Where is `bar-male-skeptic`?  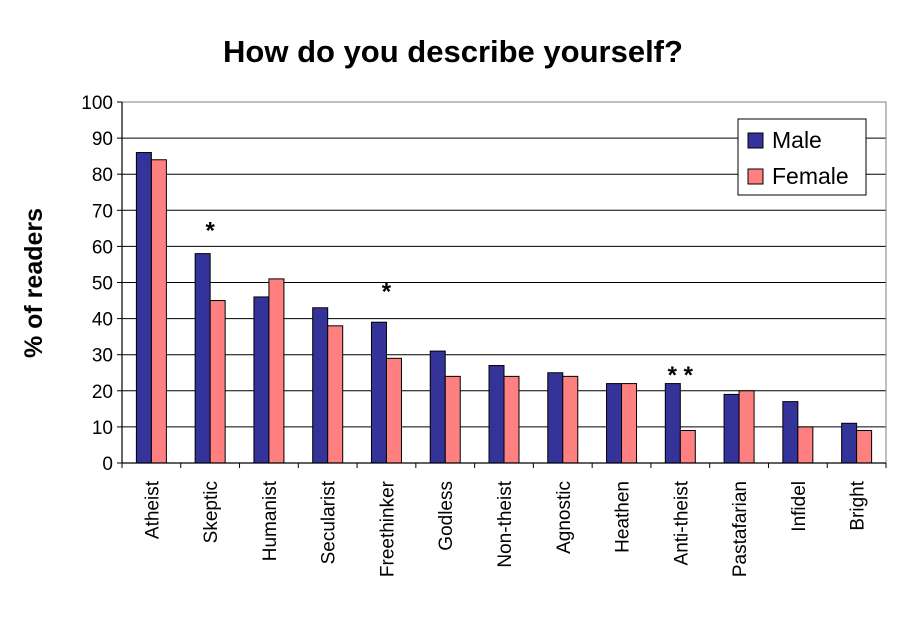
bar-male-skeptic is located at coordinates (202, 358).